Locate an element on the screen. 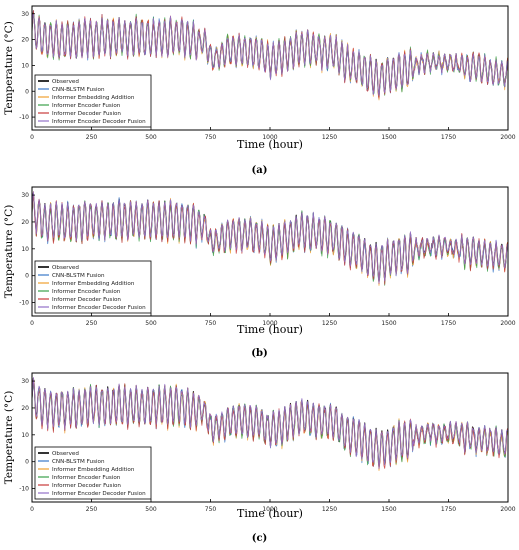 This screenshot has height=550, width=519. series-line-informer-encoder-decoder-fusion is located at coordinates (270, 54).